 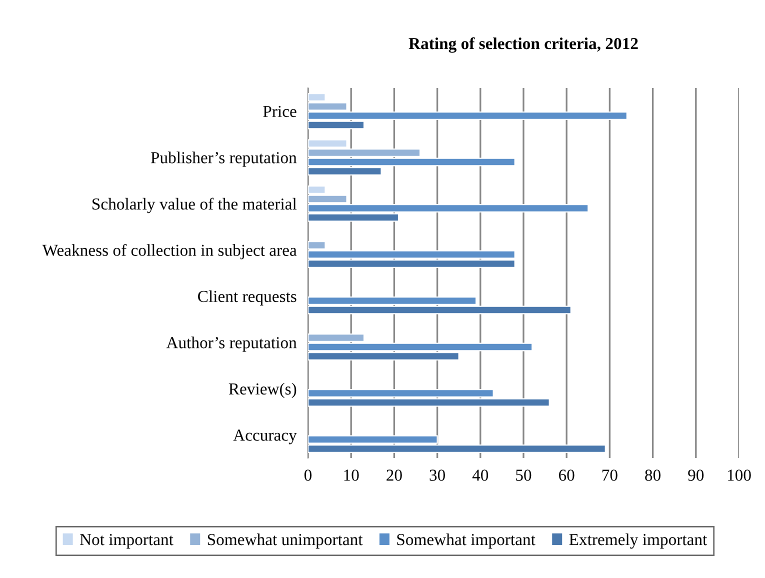 I want to click on x-tick-label: 40, so click(x=480, y=475).